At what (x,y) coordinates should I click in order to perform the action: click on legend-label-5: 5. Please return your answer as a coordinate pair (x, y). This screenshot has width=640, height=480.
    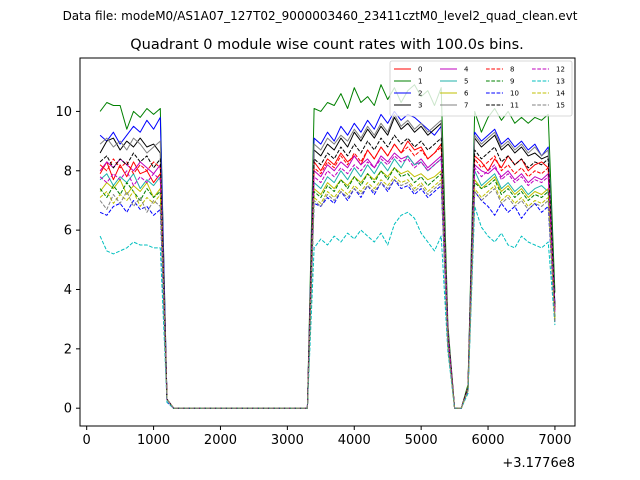
    Looking at the image, I should click on (466, 82).